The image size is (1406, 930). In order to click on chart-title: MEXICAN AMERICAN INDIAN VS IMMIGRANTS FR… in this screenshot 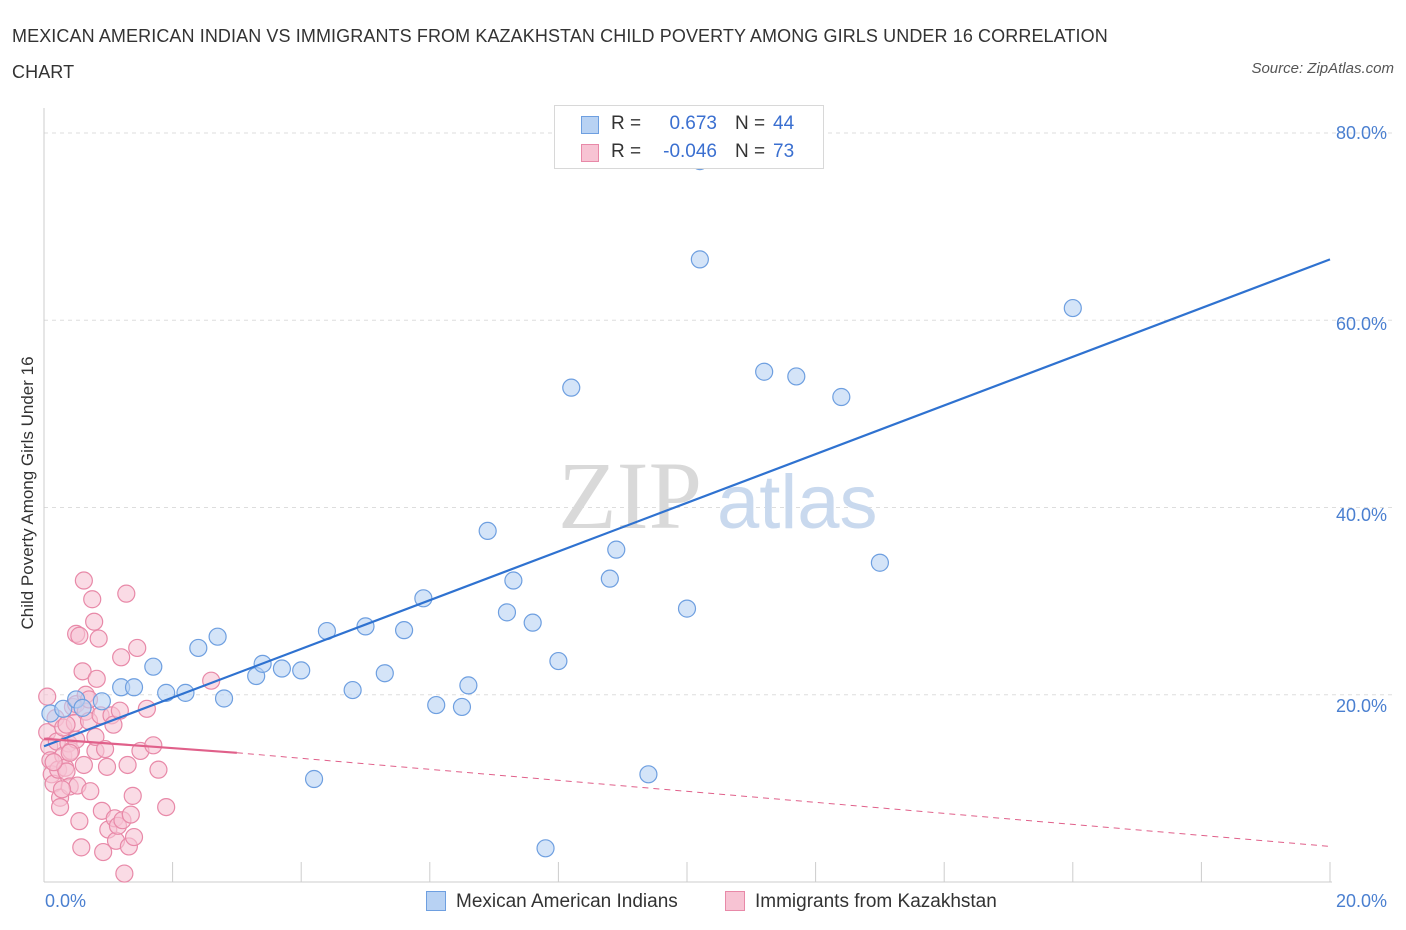, I will do `click(560, 54)`.